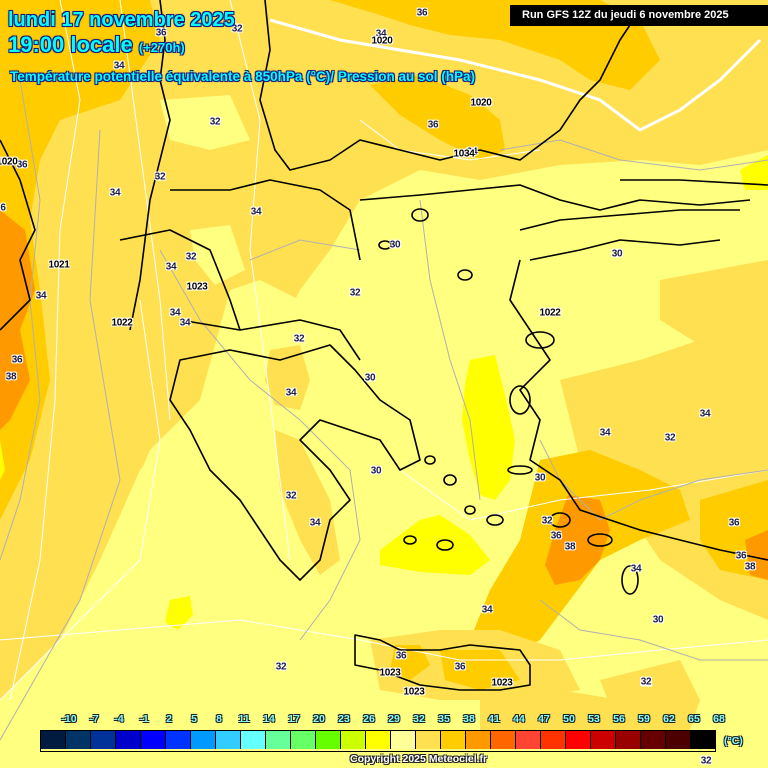  I want to click on legend-tick: 53, so click(594, 719).